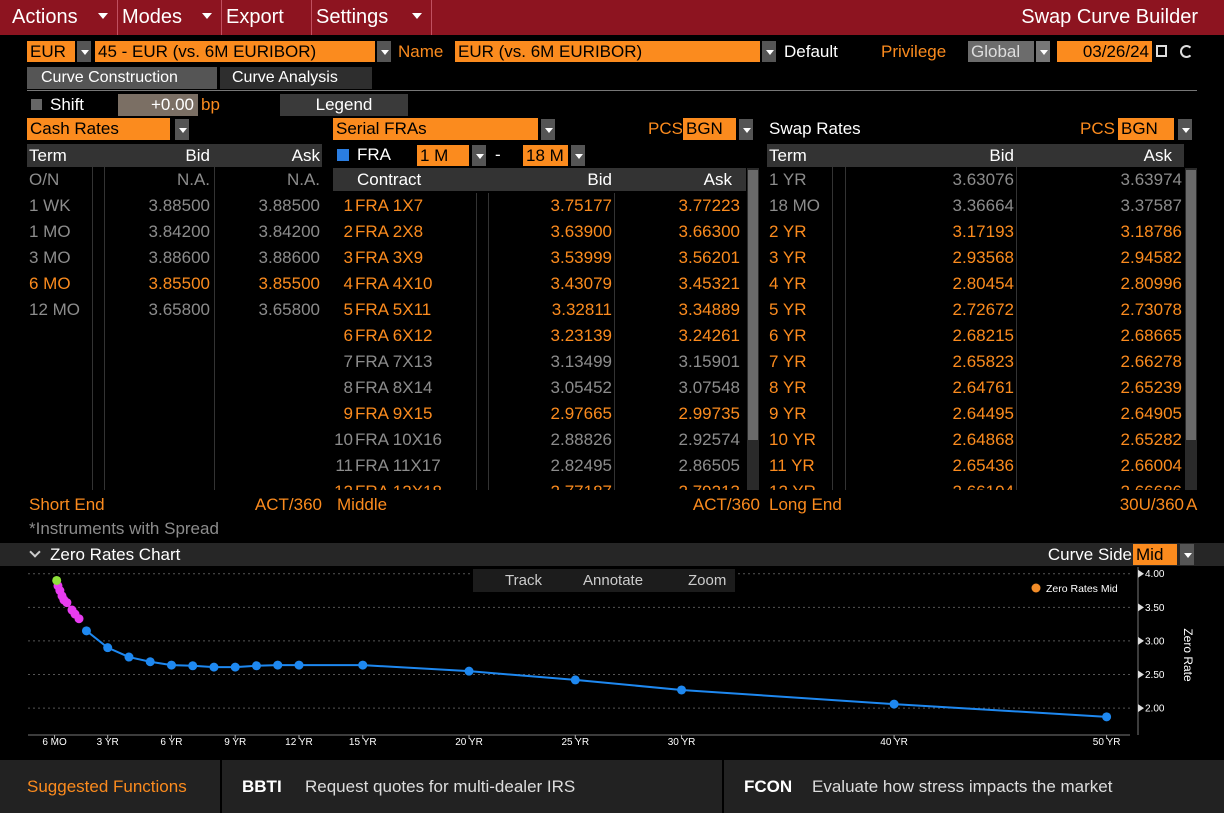 This screenshot has width=1224, height=813. Describe the element at coordinates (613, 580) in the screenshot. I see `chart-tool: Annotate` at that location.